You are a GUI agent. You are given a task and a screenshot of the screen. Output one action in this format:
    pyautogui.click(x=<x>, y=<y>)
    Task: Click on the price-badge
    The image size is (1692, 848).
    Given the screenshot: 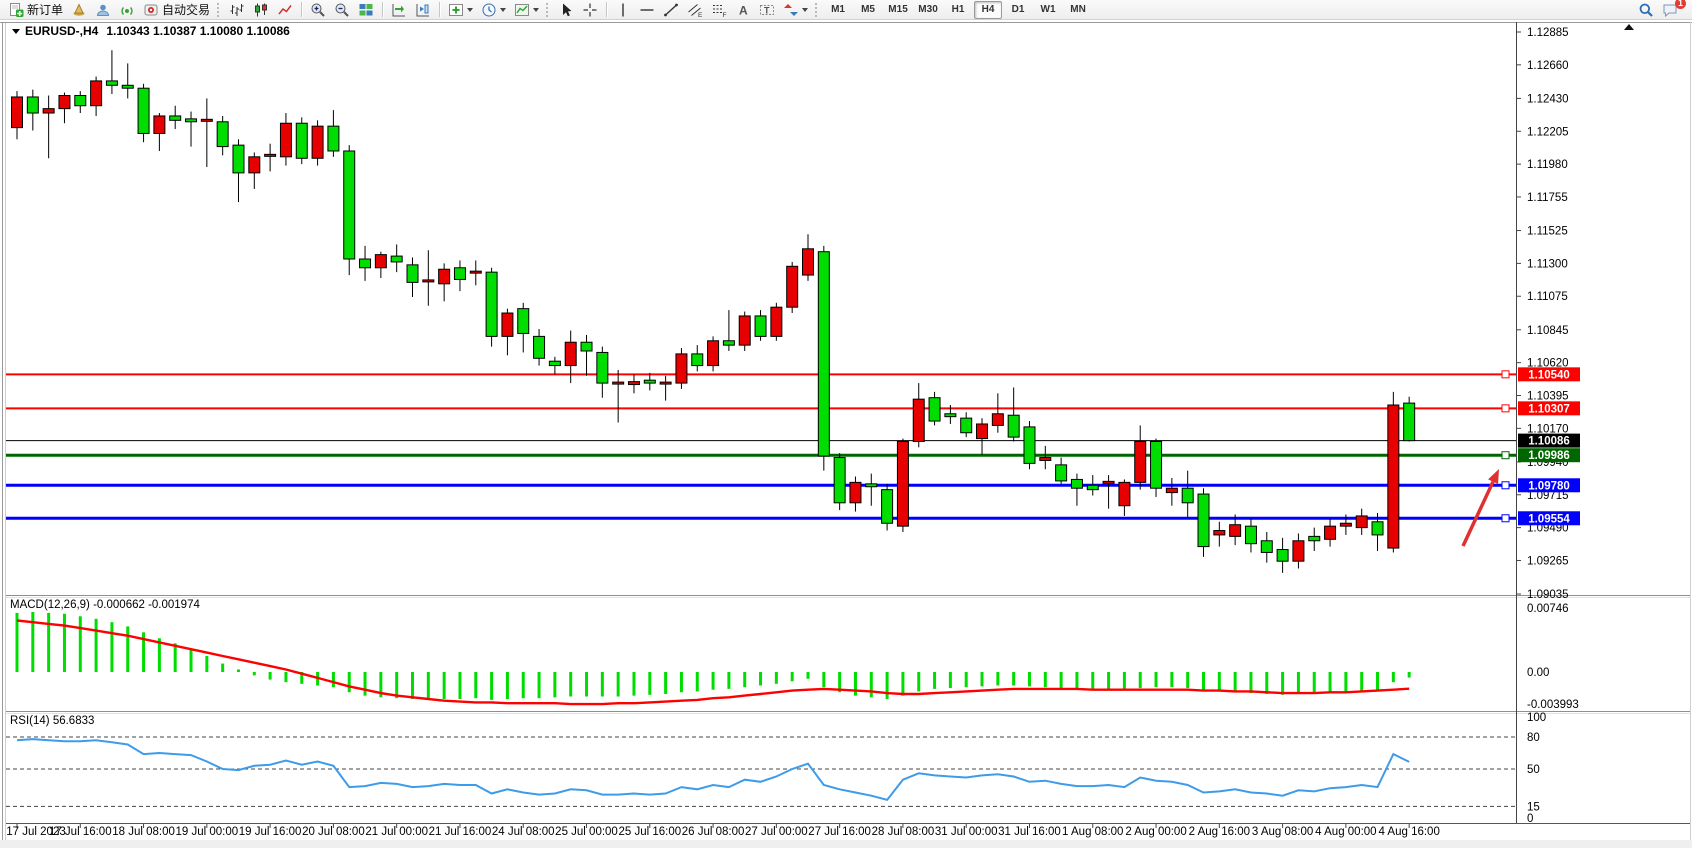 What is the action you would take?
    pyautogui.click(x=1549, y=485)
    